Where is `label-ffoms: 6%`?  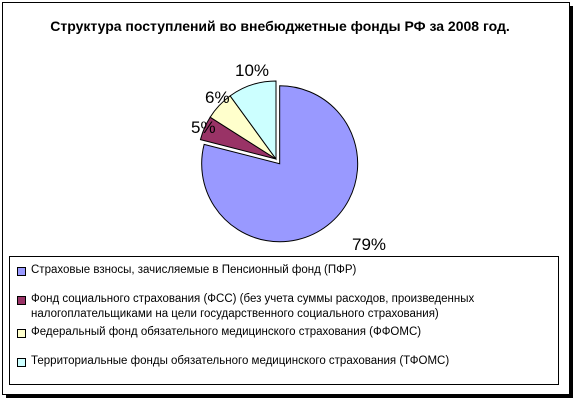 label-ffoms: 6% is located at coordinates (217, 97).